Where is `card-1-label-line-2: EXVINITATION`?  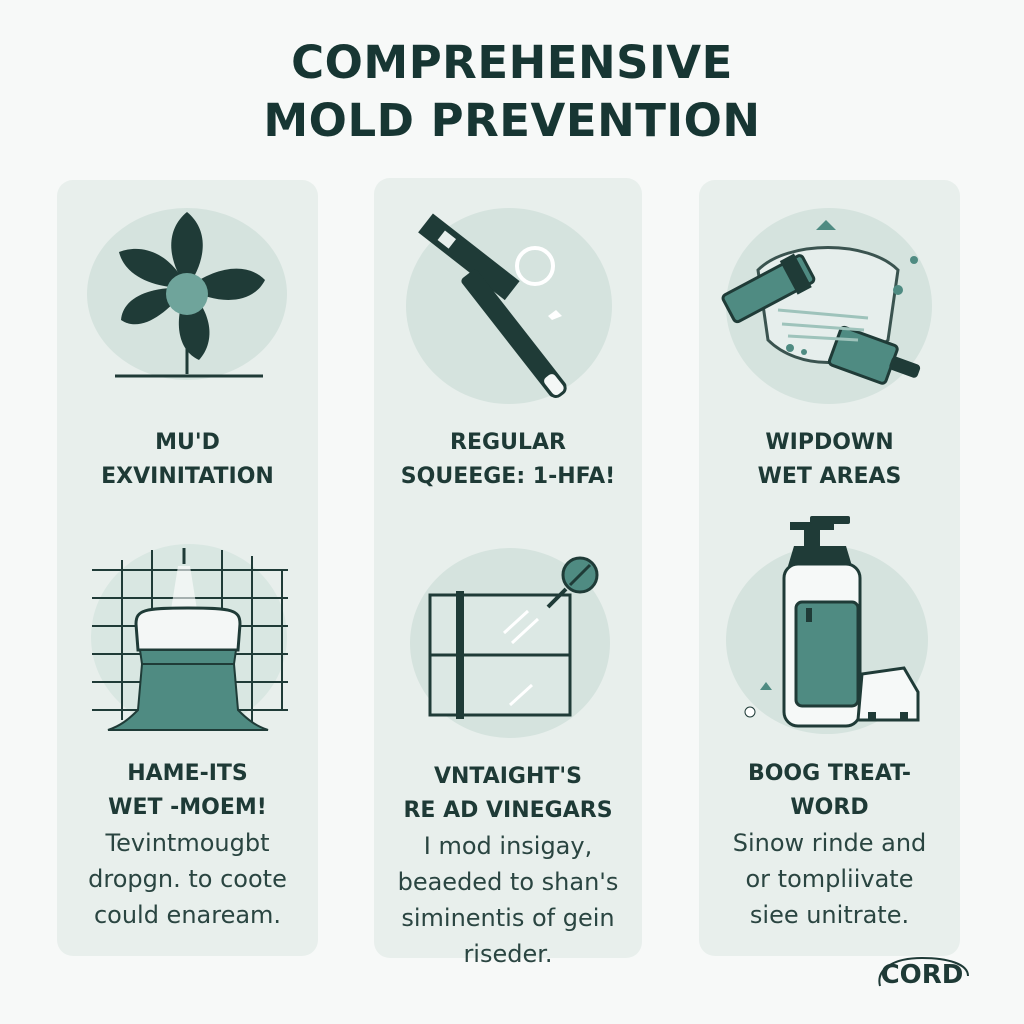 card-1-label-line-2: EXVINITATION is located at coordinates (187, 476).